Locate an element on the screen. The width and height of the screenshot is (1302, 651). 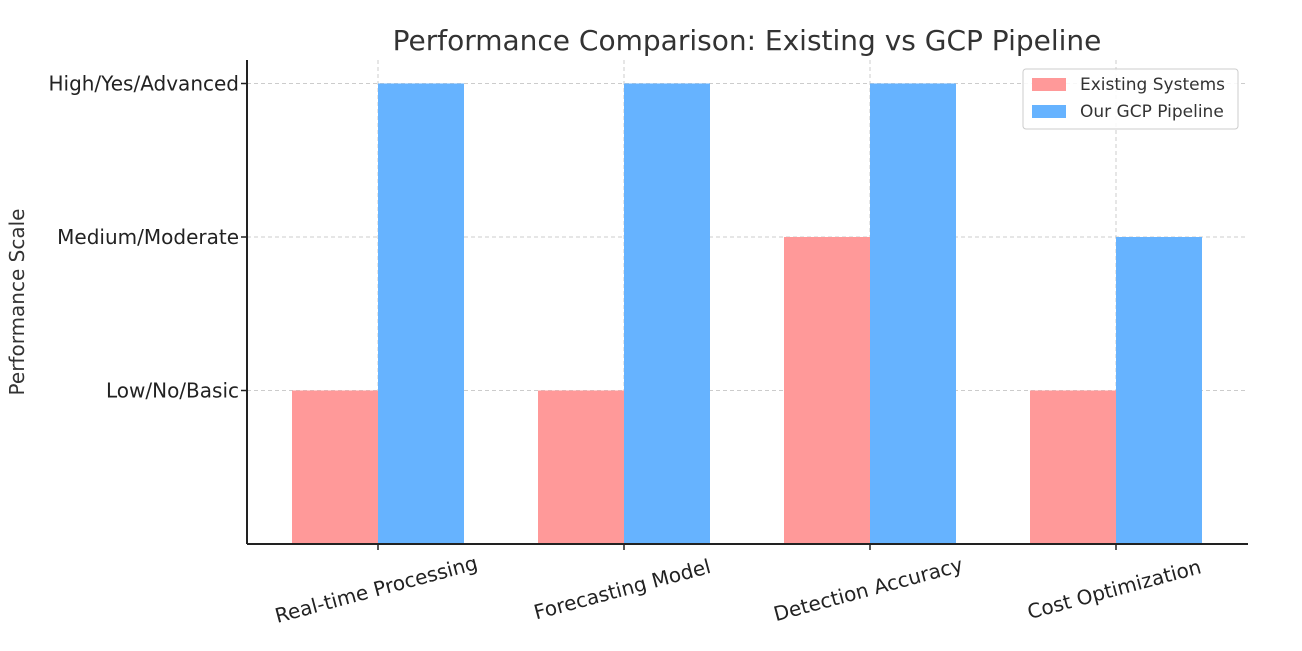
x-tick-label: Real-time Processing is located at coordinates (376, 589).